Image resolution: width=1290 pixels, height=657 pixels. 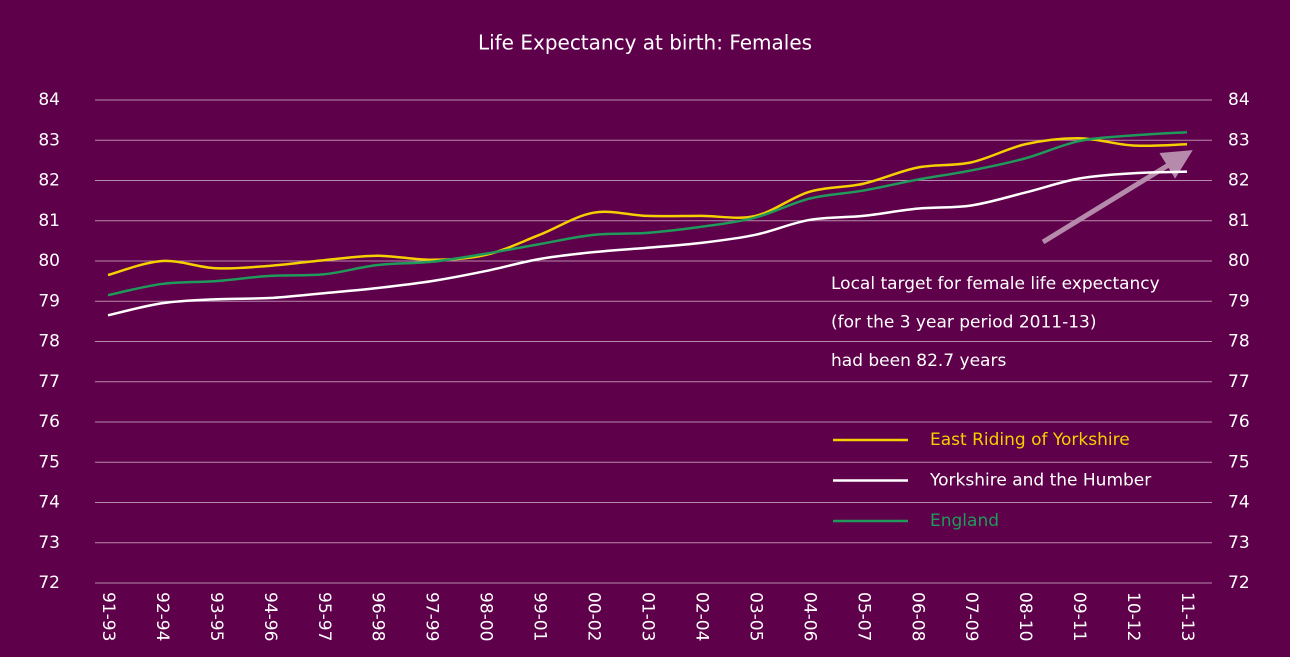 I want to click on annotation: had been 82.7 years, so click(x=918, y=361).